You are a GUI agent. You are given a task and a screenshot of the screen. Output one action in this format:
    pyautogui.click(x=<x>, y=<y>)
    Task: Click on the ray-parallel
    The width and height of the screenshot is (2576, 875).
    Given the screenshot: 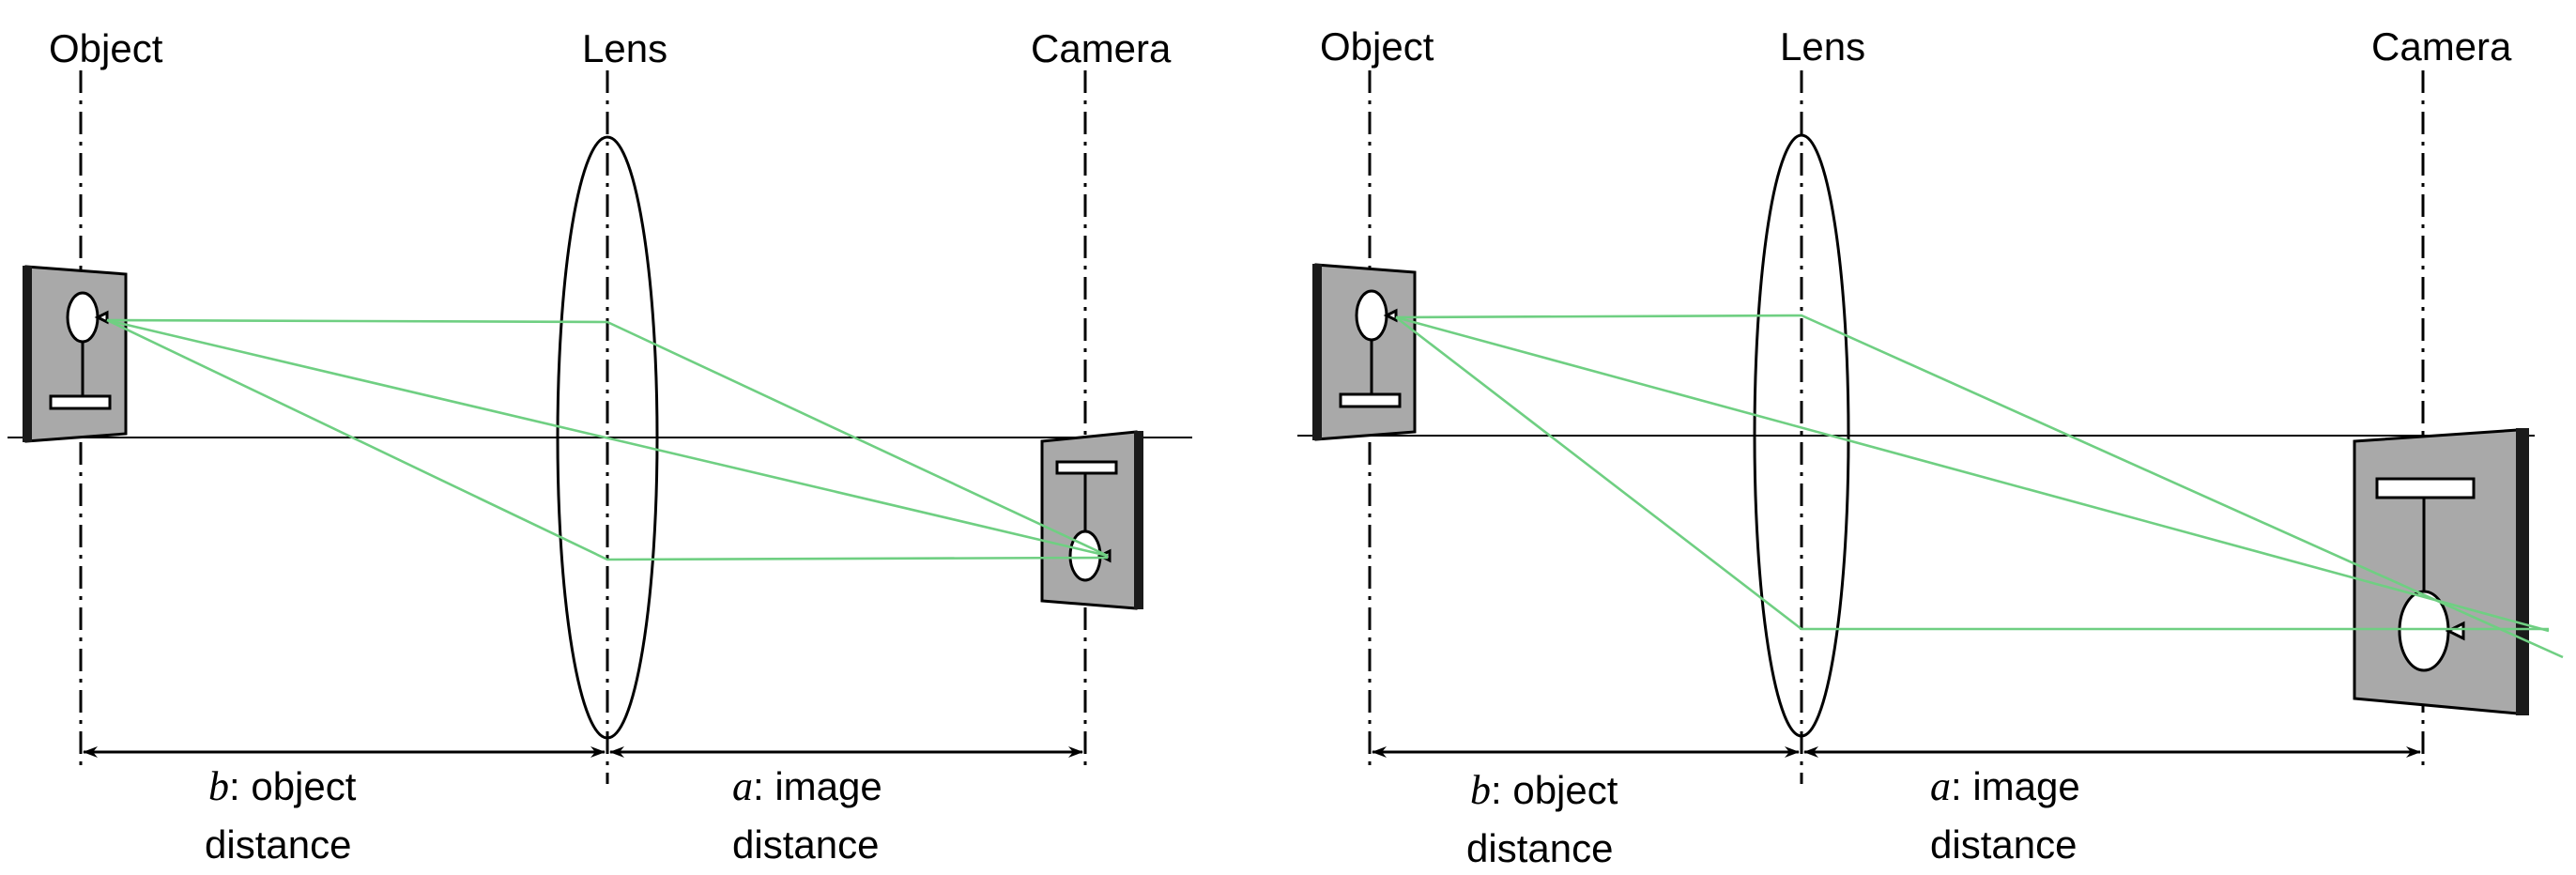 What is the action you would take?
    pyautogui.click(x=608, y=438)
    